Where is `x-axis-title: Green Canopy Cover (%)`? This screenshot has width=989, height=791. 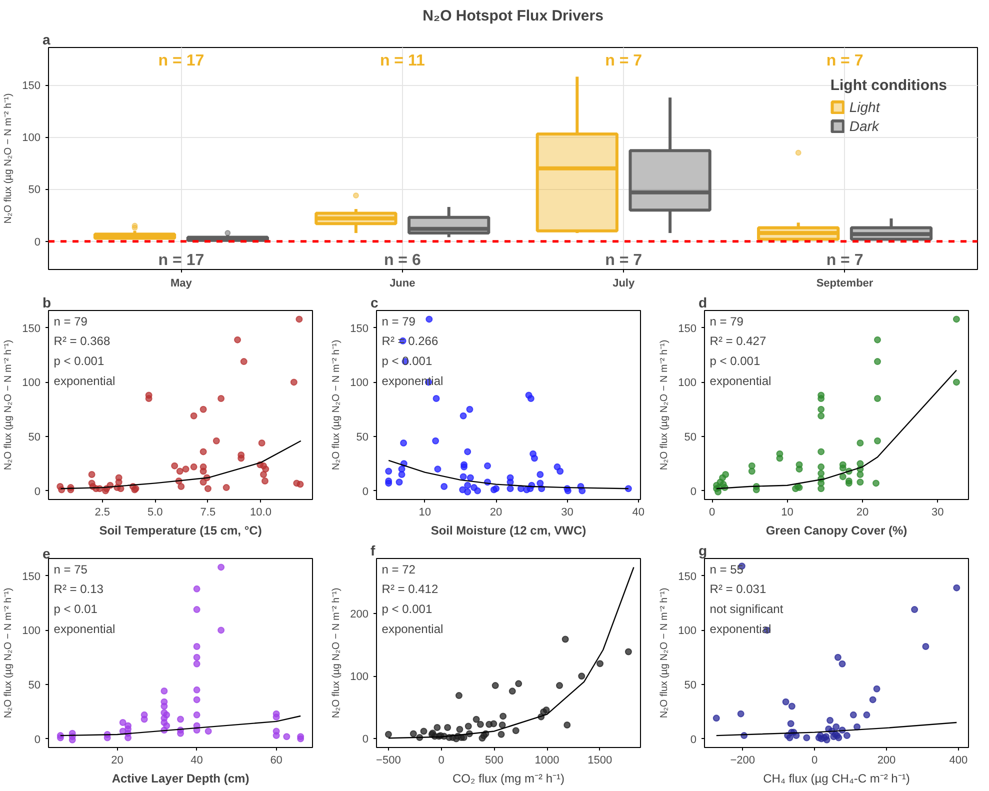
x-axis-title: Green Canopy Cover (%) is located at coordinates (837, 531).